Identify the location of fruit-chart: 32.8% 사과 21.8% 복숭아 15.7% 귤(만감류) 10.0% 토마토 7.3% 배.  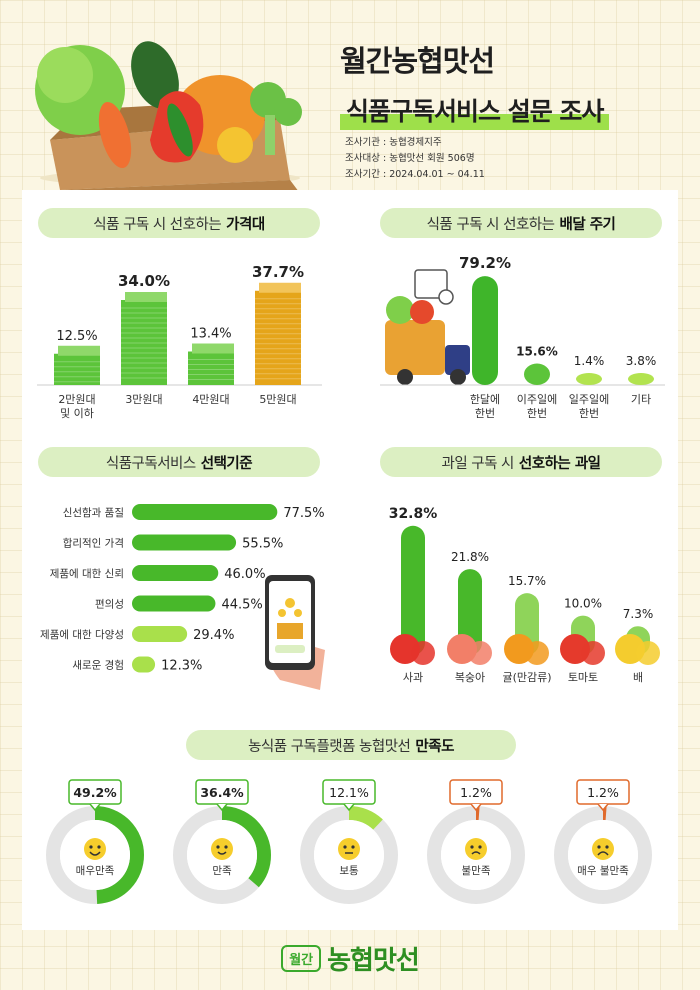
(524, 595).